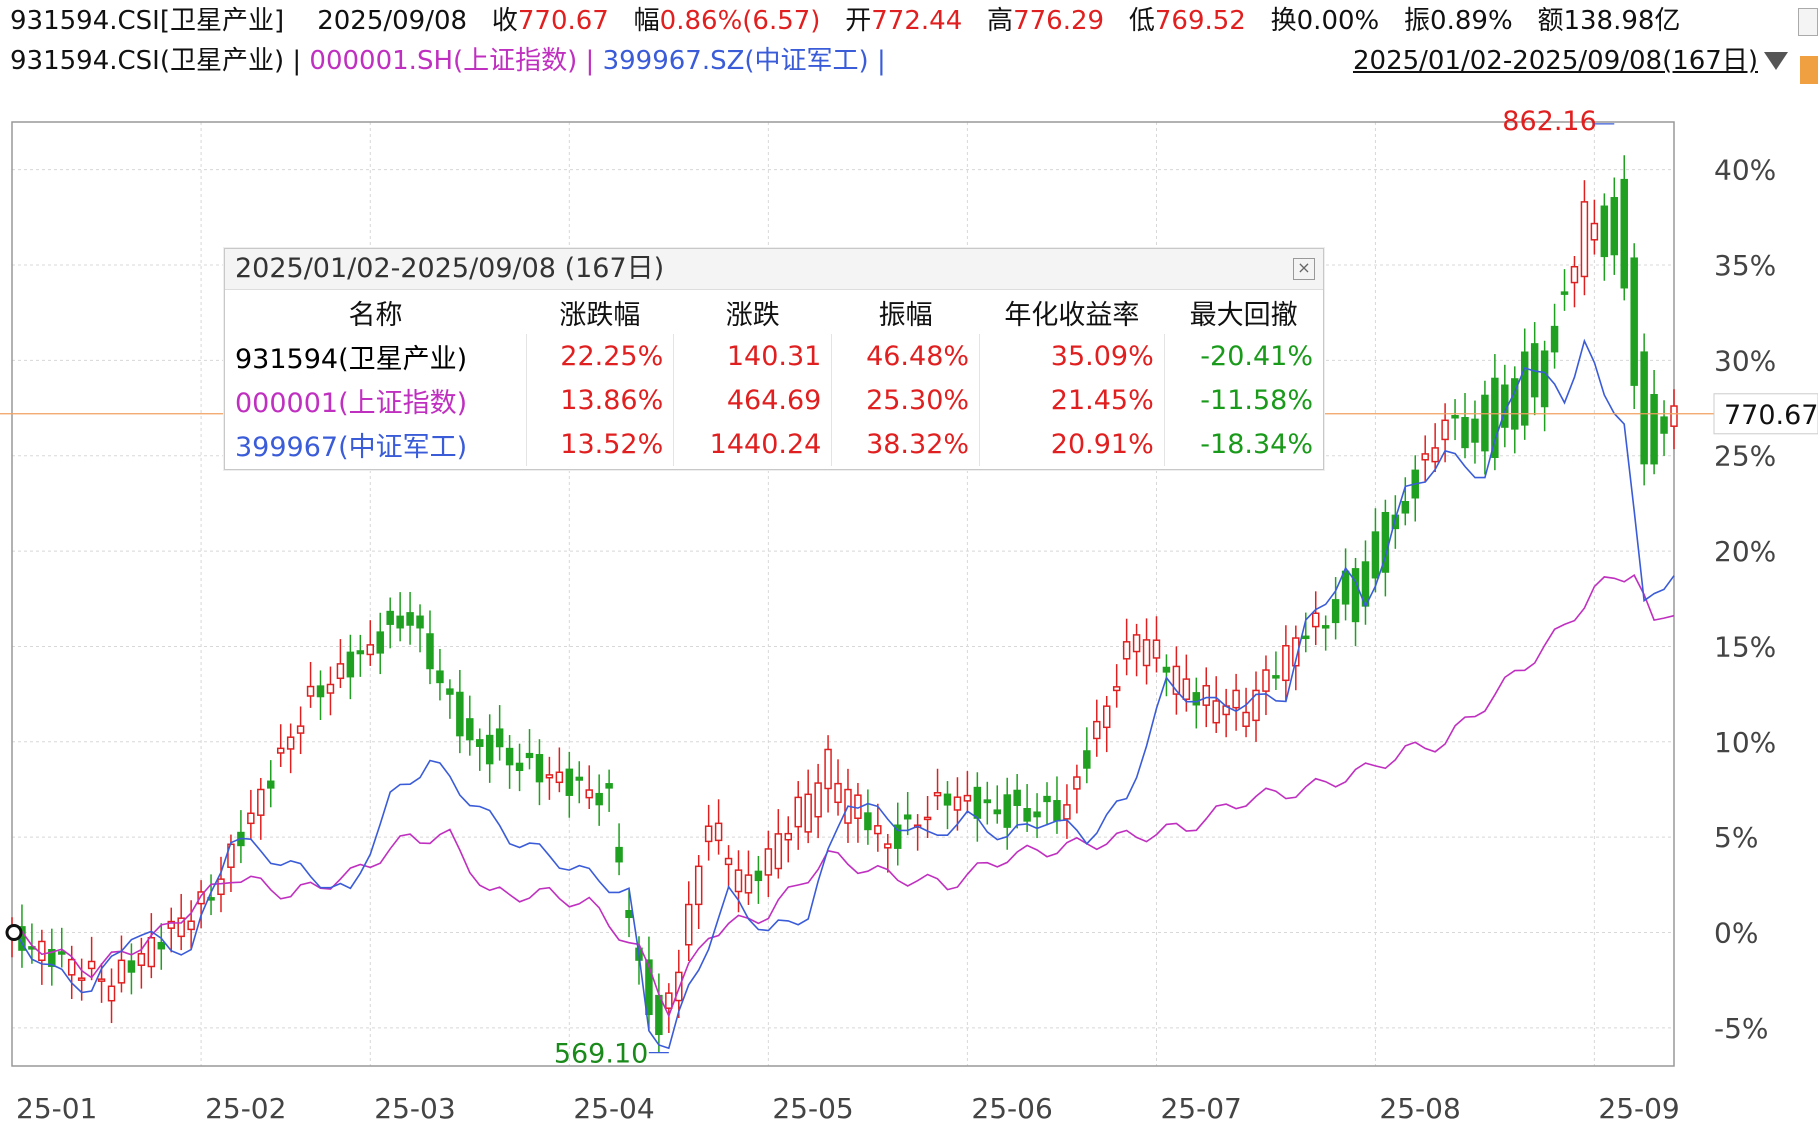 The image size is (1818, 1128). I want to click on stats-header-row: 名称 涨跌幅 涨跌 振幅 年化收益率 最大回撤, so click(774, 312).